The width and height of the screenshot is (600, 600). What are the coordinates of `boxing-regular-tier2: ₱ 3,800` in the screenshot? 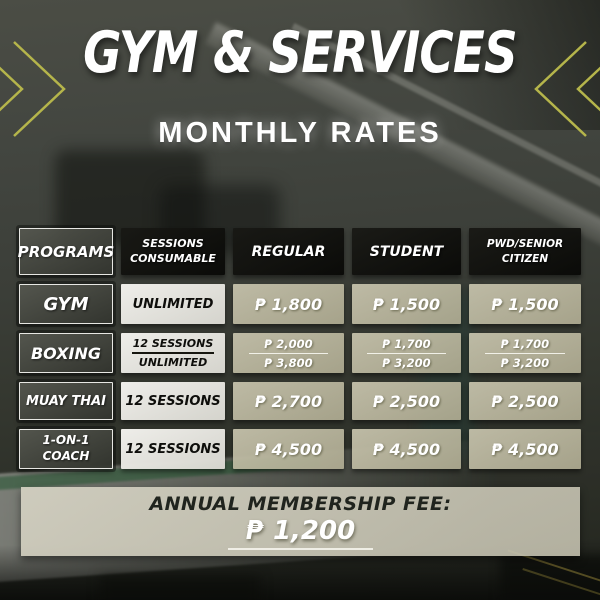 It's located at (288, 362).